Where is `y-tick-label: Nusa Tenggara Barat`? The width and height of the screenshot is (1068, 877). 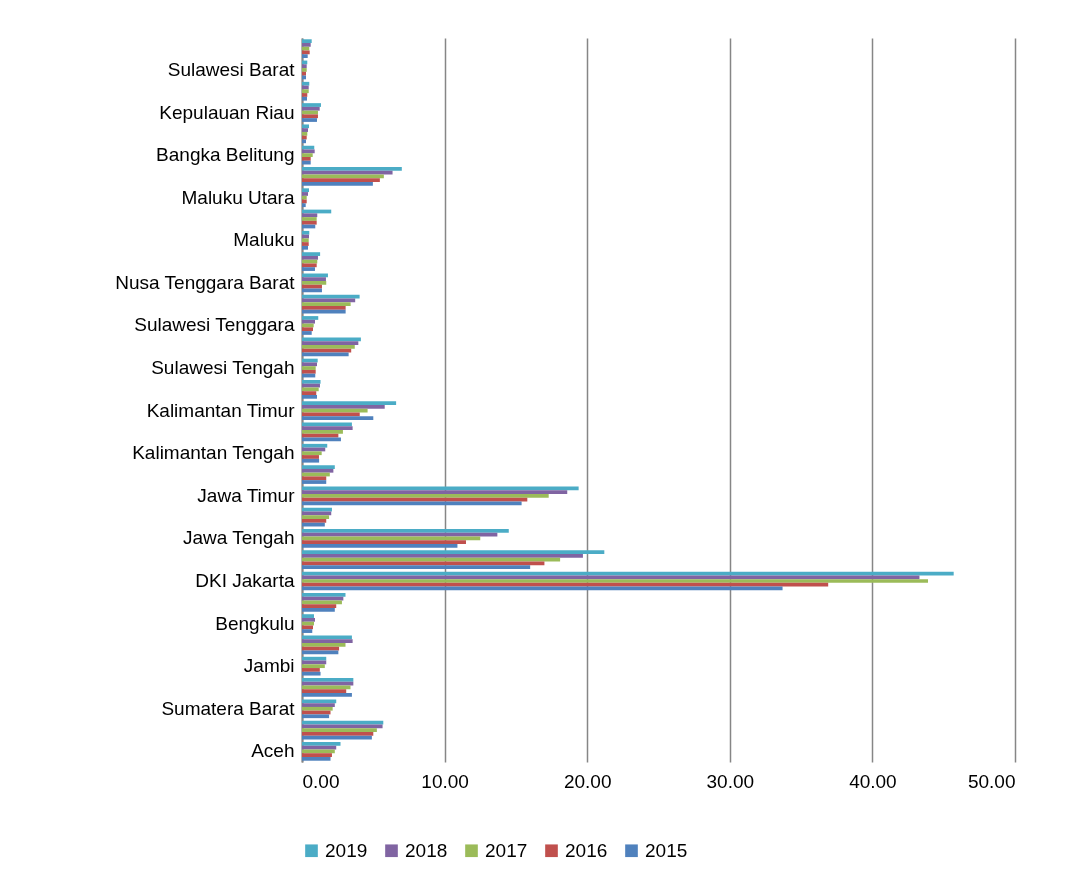
y-tick-label: Nusa Tenggara Barat is located at coordinates (205, 282).